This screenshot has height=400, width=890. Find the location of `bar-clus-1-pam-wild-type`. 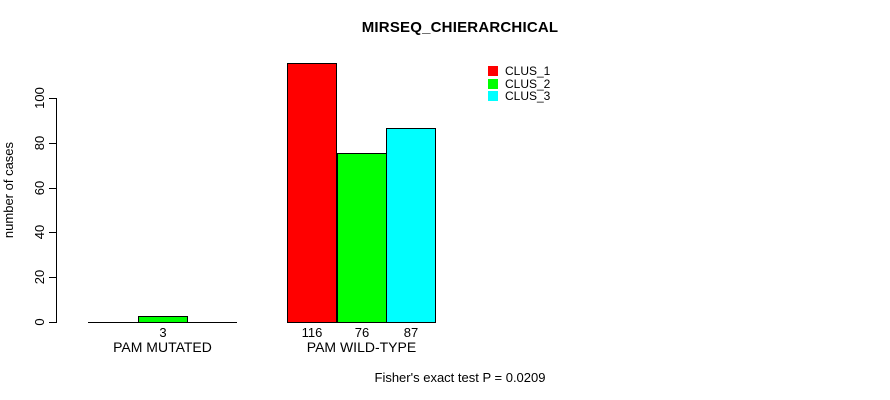

bar-clus-1-pam-wild-type is located at coordinates (312, 193).